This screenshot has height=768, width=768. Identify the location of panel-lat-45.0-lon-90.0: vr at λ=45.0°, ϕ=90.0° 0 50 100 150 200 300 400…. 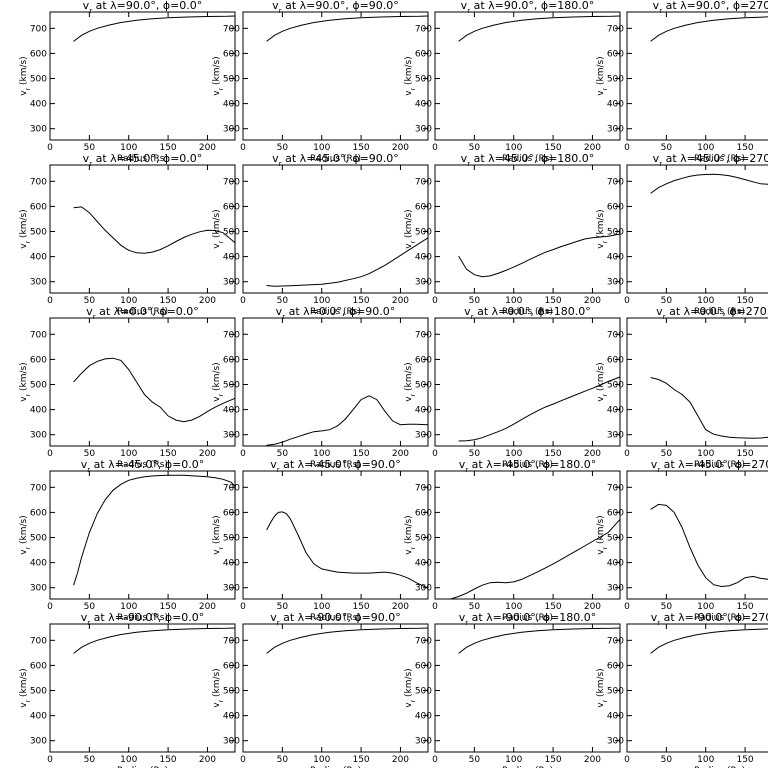
(320, 234).